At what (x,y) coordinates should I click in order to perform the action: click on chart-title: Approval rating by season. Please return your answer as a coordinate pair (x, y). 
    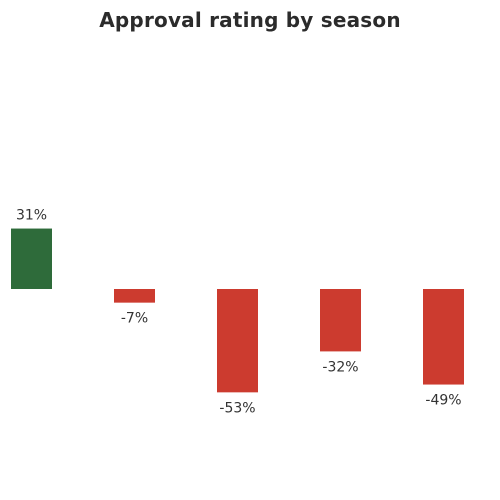
    Looking at the image, I should click on (250, 20).